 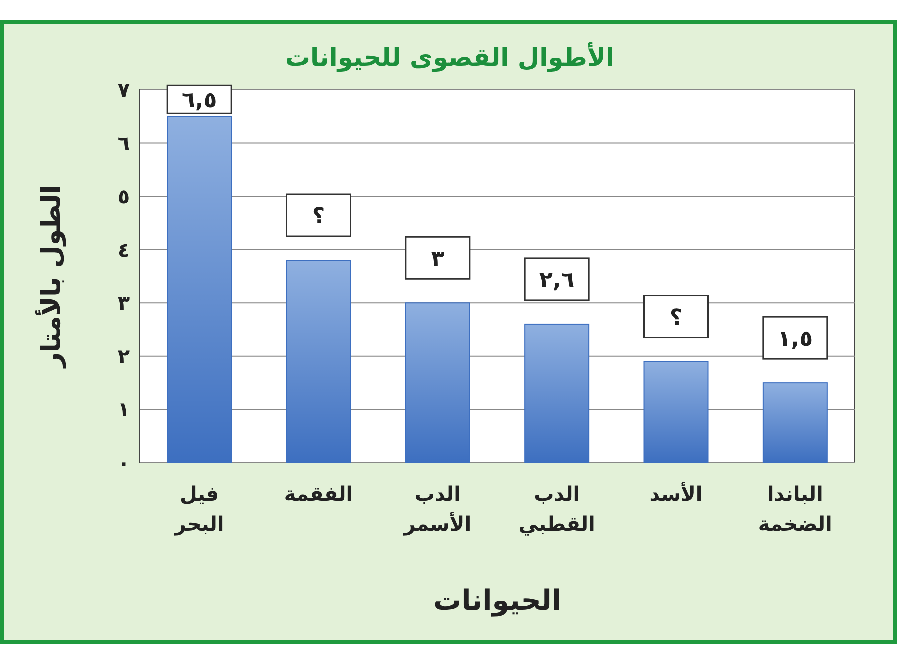 What do you see at coordinates (676, 494) in the screenshot?
I see `x-tick-label: الأسد` at bounding box center [676, 494].